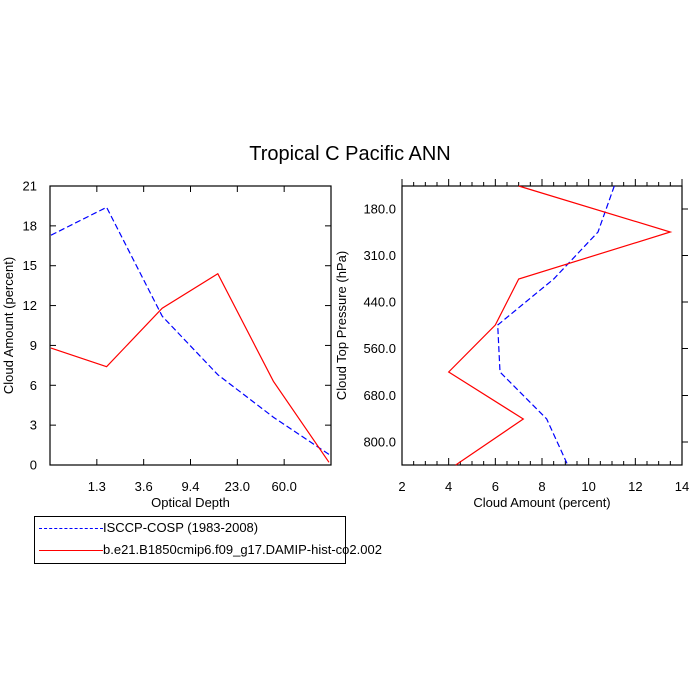  Describe the element at coordinates (71, 550) in the screenshot. I see `legend-swatch-solid-red` at that location.